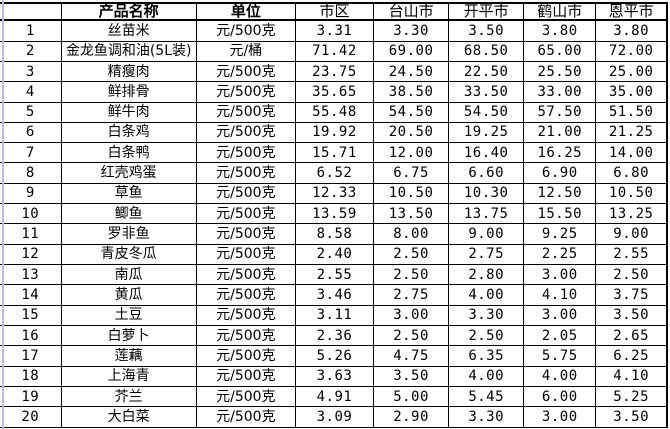 The width and height of the screenshot is (670, 429). What do you see at coordinates (486, 214) in the screenshot?
I see `price-cell-kaiping: 13.75` at bounding box center [486, 214].